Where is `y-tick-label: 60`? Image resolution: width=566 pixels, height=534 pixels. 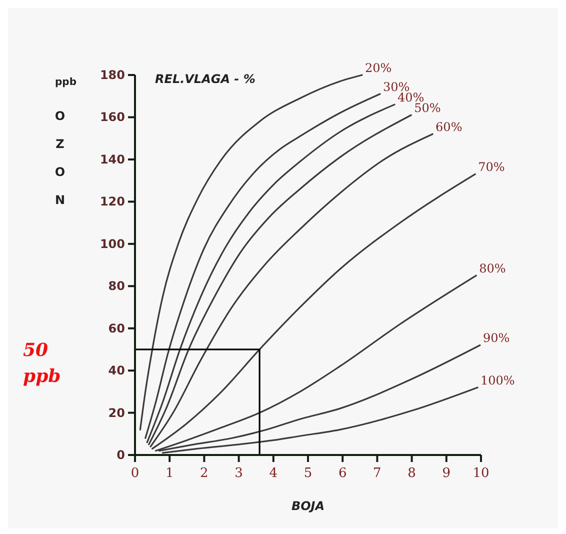 y-tick-label: 60 is located at coordinates (116, 328).